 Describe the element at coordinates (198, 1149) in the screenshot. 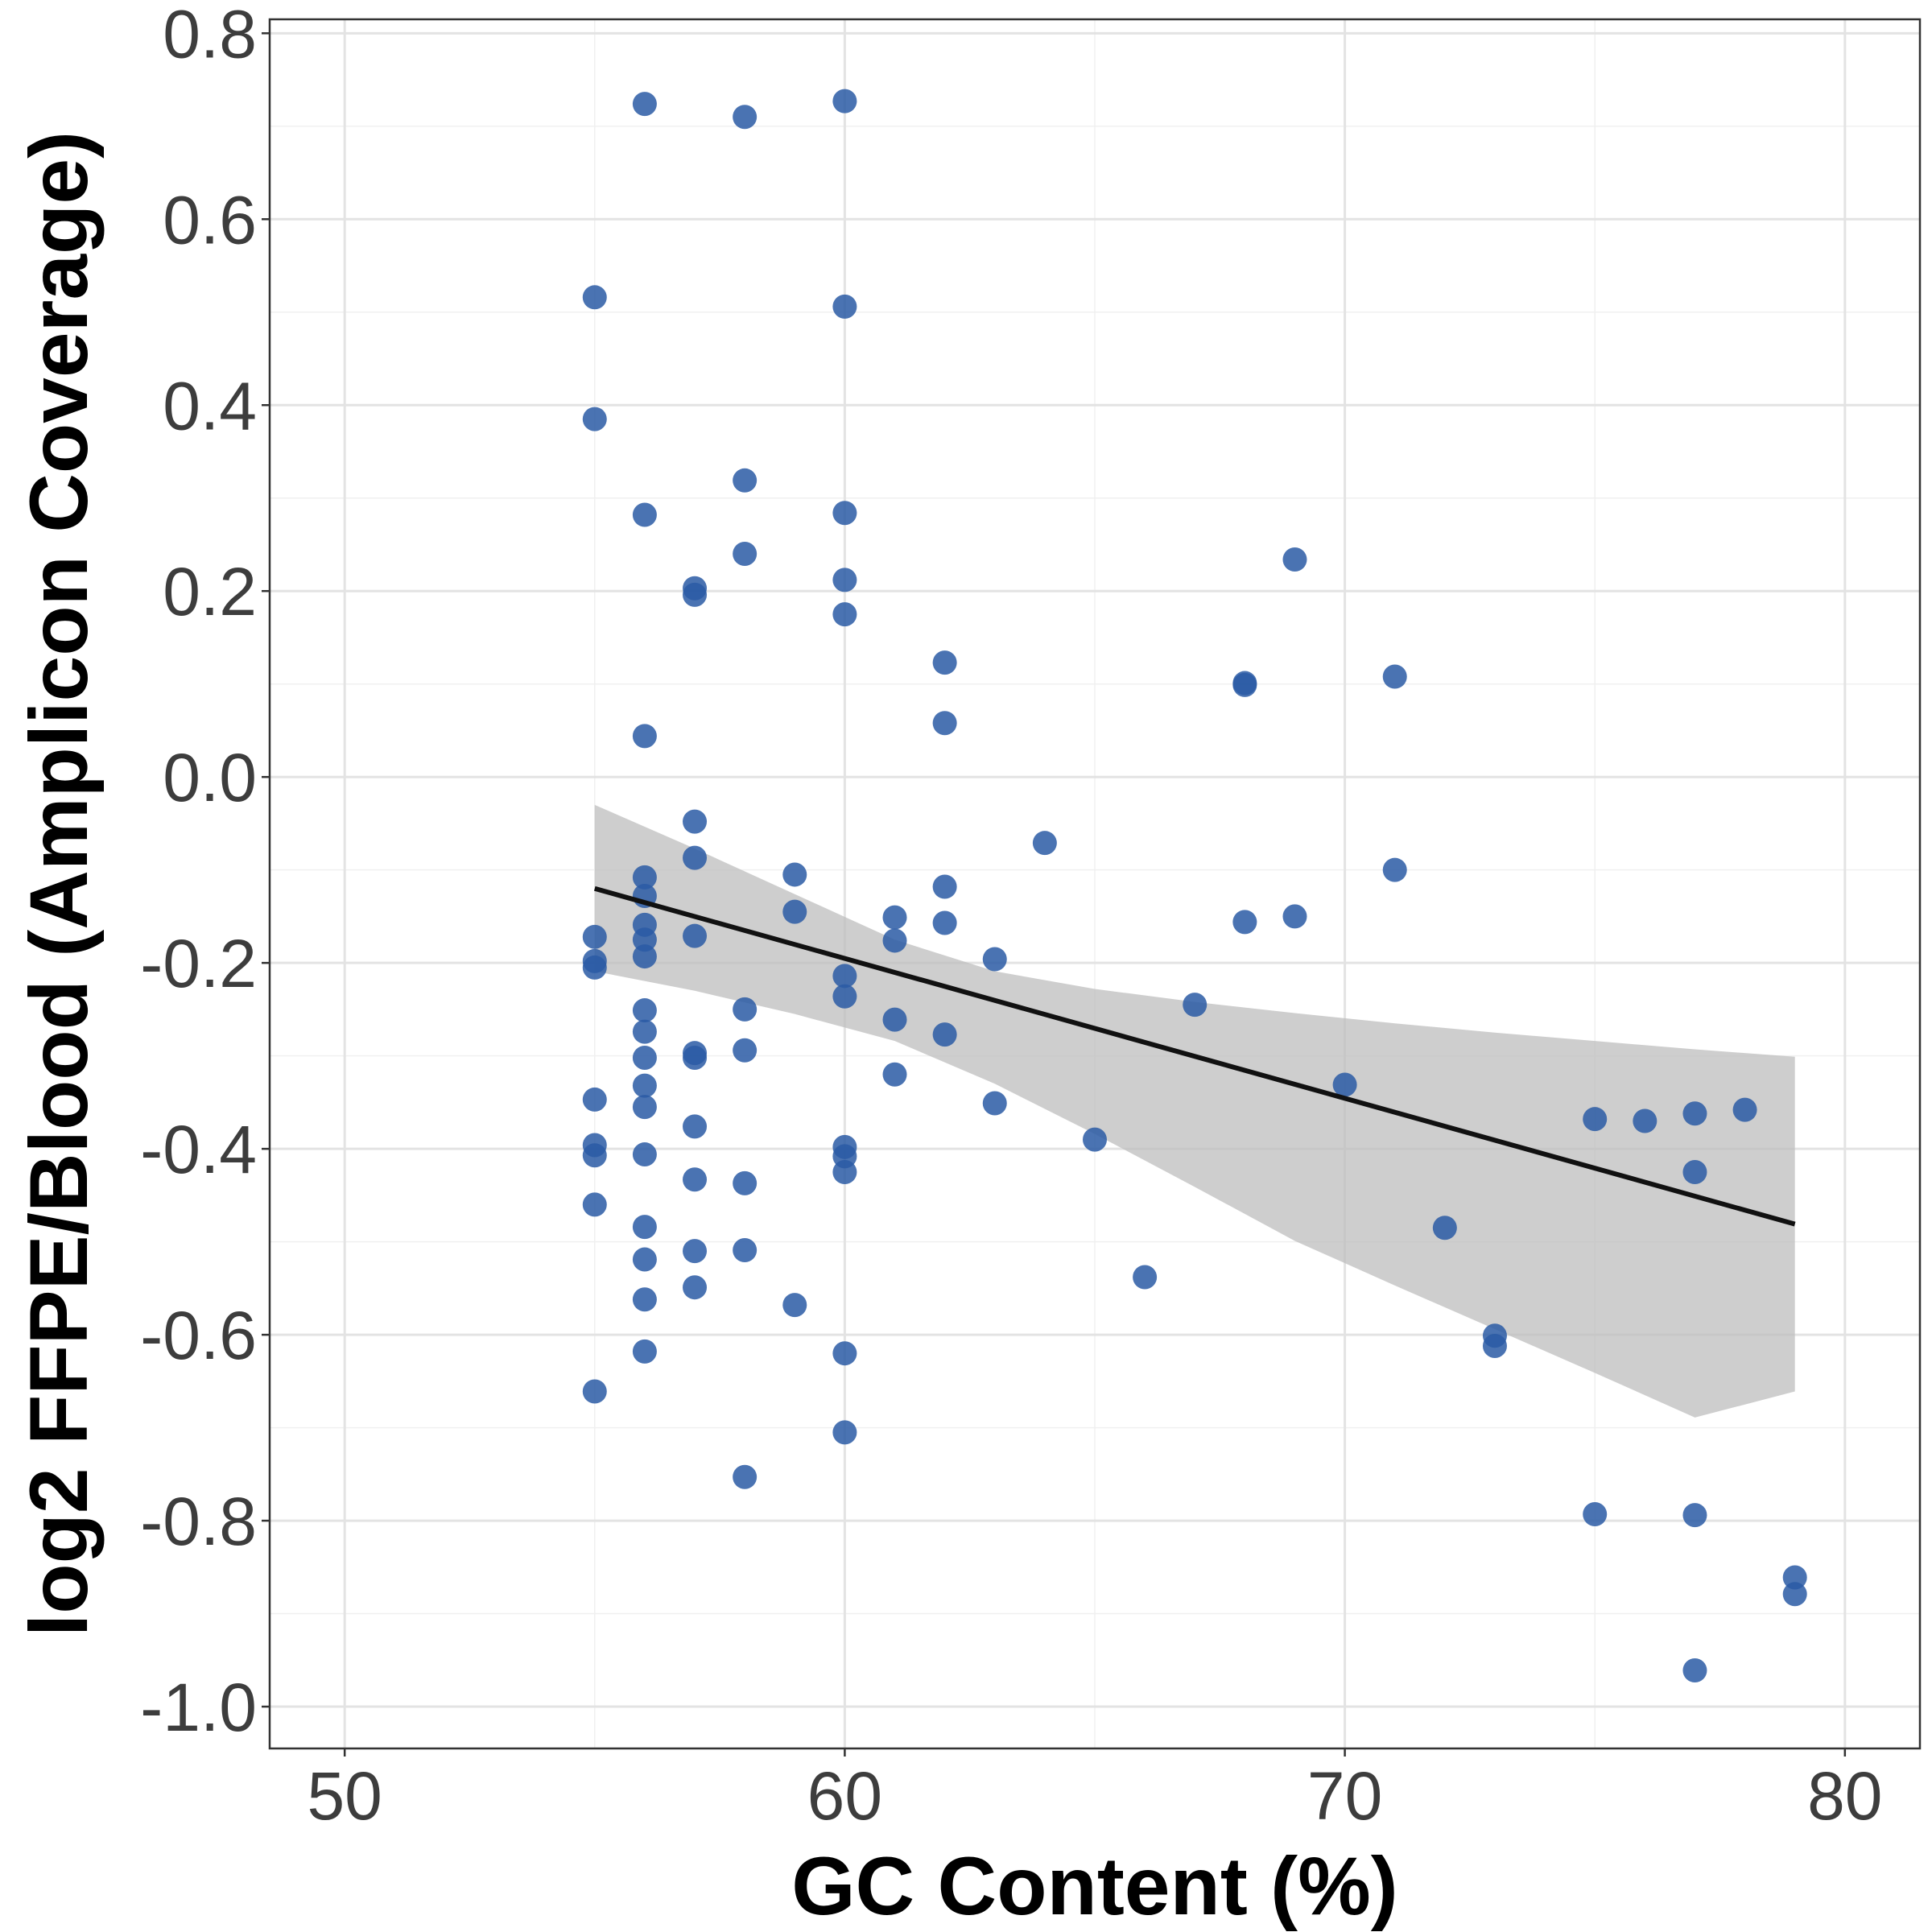

I see `y-tick-label: -0.4` at that location.